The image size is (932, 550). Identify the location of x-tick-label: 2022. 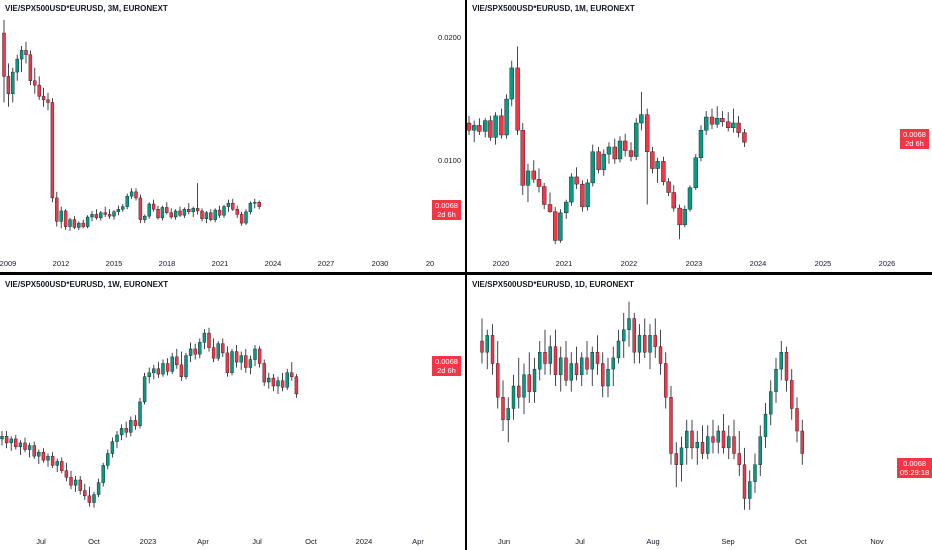
(629, 263).